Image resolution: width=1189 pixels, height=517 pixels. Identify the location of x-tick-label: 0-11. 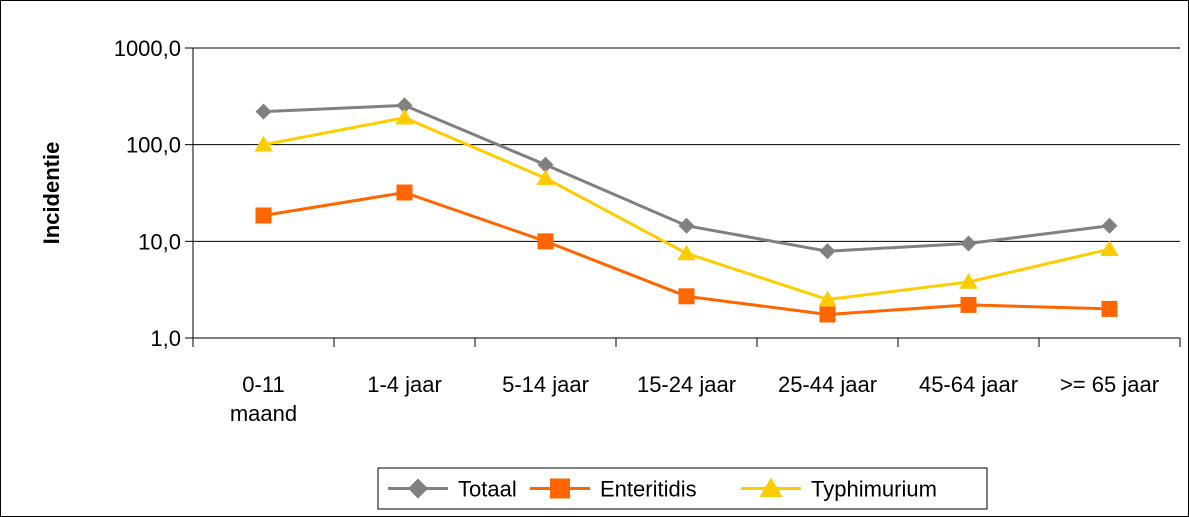
(263, 384).